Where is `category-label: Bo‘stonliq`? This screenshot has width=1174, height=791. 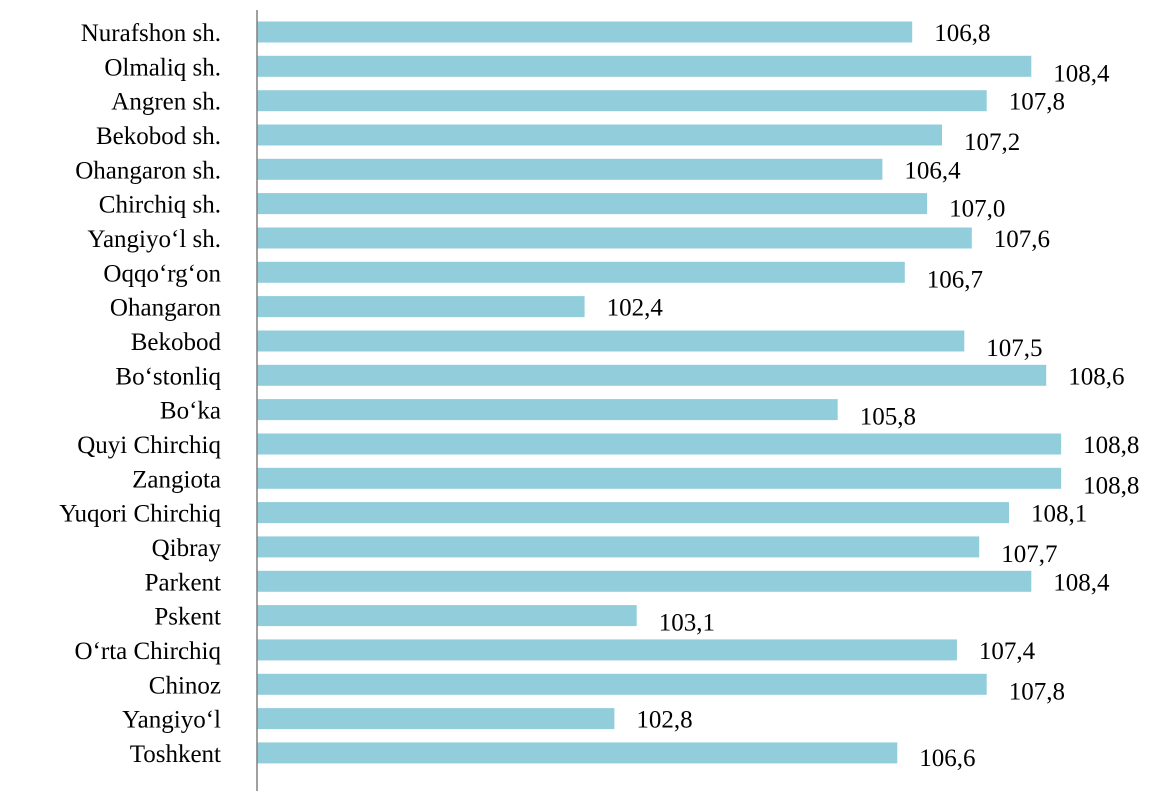 category-label: Bo‘stonliq is located at coordinates (168, 376).